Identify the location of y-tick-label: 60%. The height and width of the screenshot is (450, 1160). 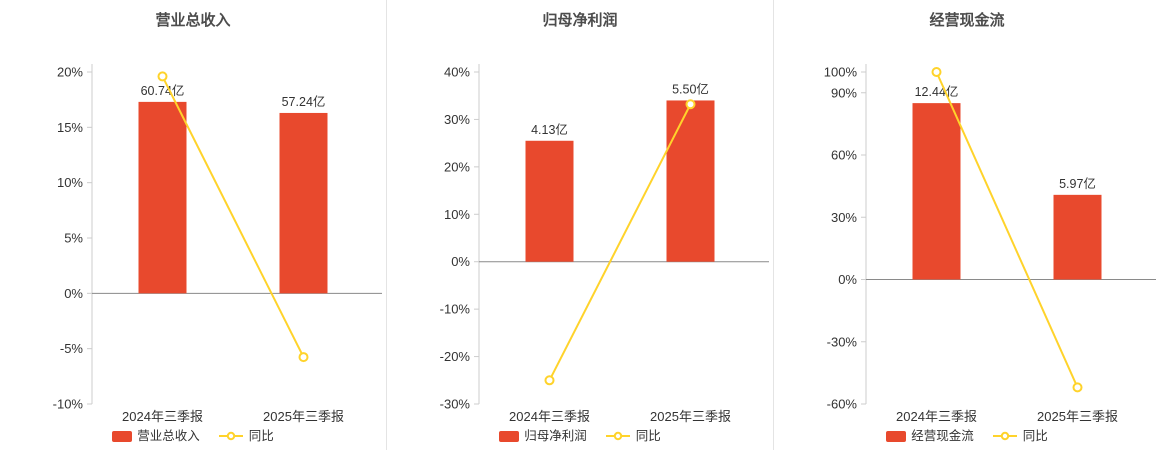
(844, 155).